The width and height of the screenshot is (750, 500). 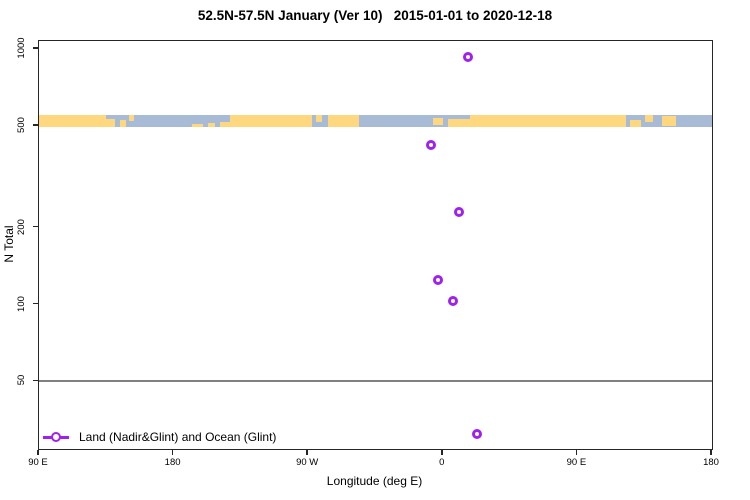 What do you see at coordinates (21, 303) in the screenshot?
I see `y-tick-label: 100` at bounding box center [21, 303].